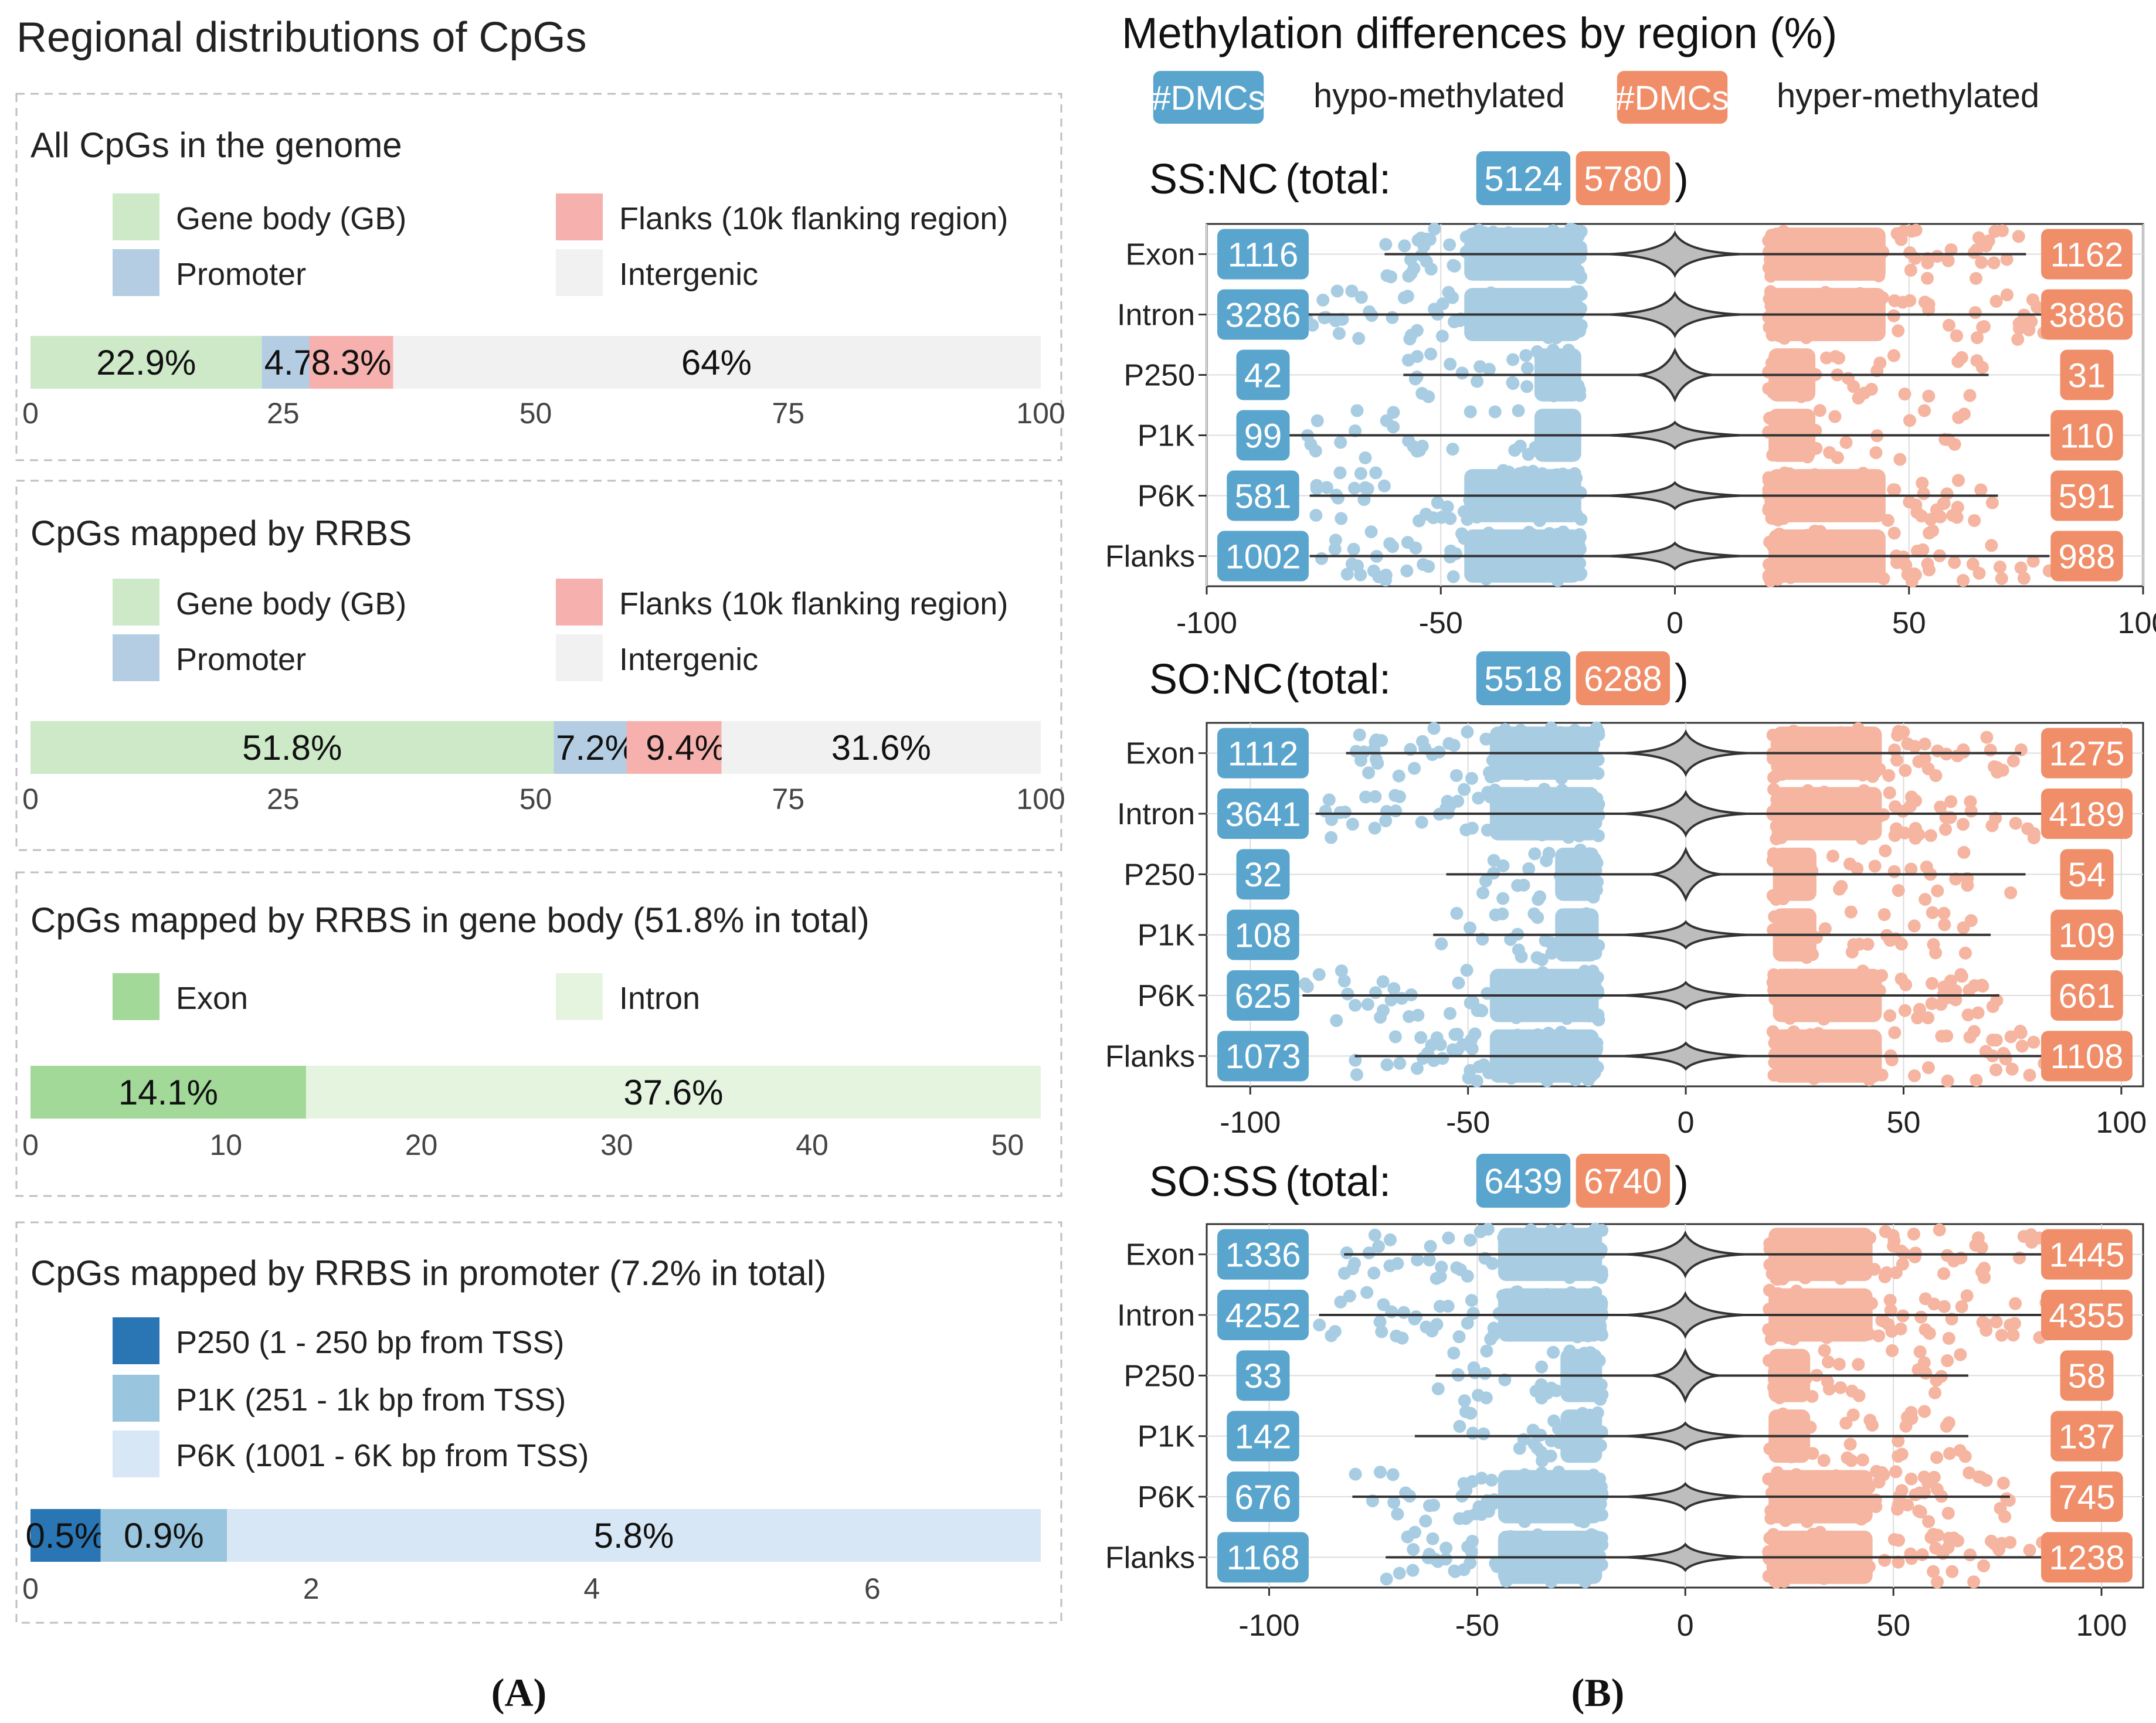  Describe the element at coordinates (1263, 936) in the screenshot. I see `dmc-hypo-count: 108` at that location.